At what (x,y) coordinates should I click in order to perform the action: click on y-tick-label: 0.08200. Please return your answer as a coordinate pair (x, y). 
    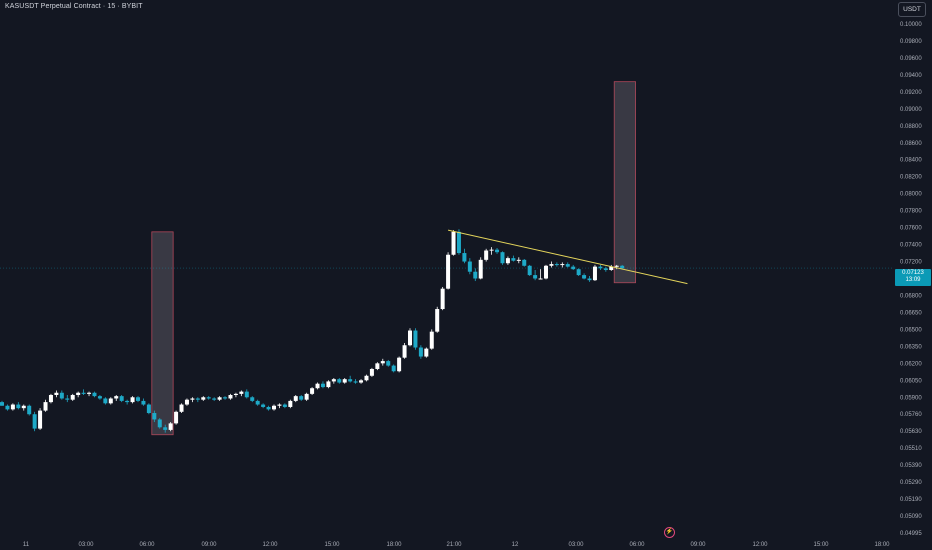
    Looking at the image, I should click on (911, 178).